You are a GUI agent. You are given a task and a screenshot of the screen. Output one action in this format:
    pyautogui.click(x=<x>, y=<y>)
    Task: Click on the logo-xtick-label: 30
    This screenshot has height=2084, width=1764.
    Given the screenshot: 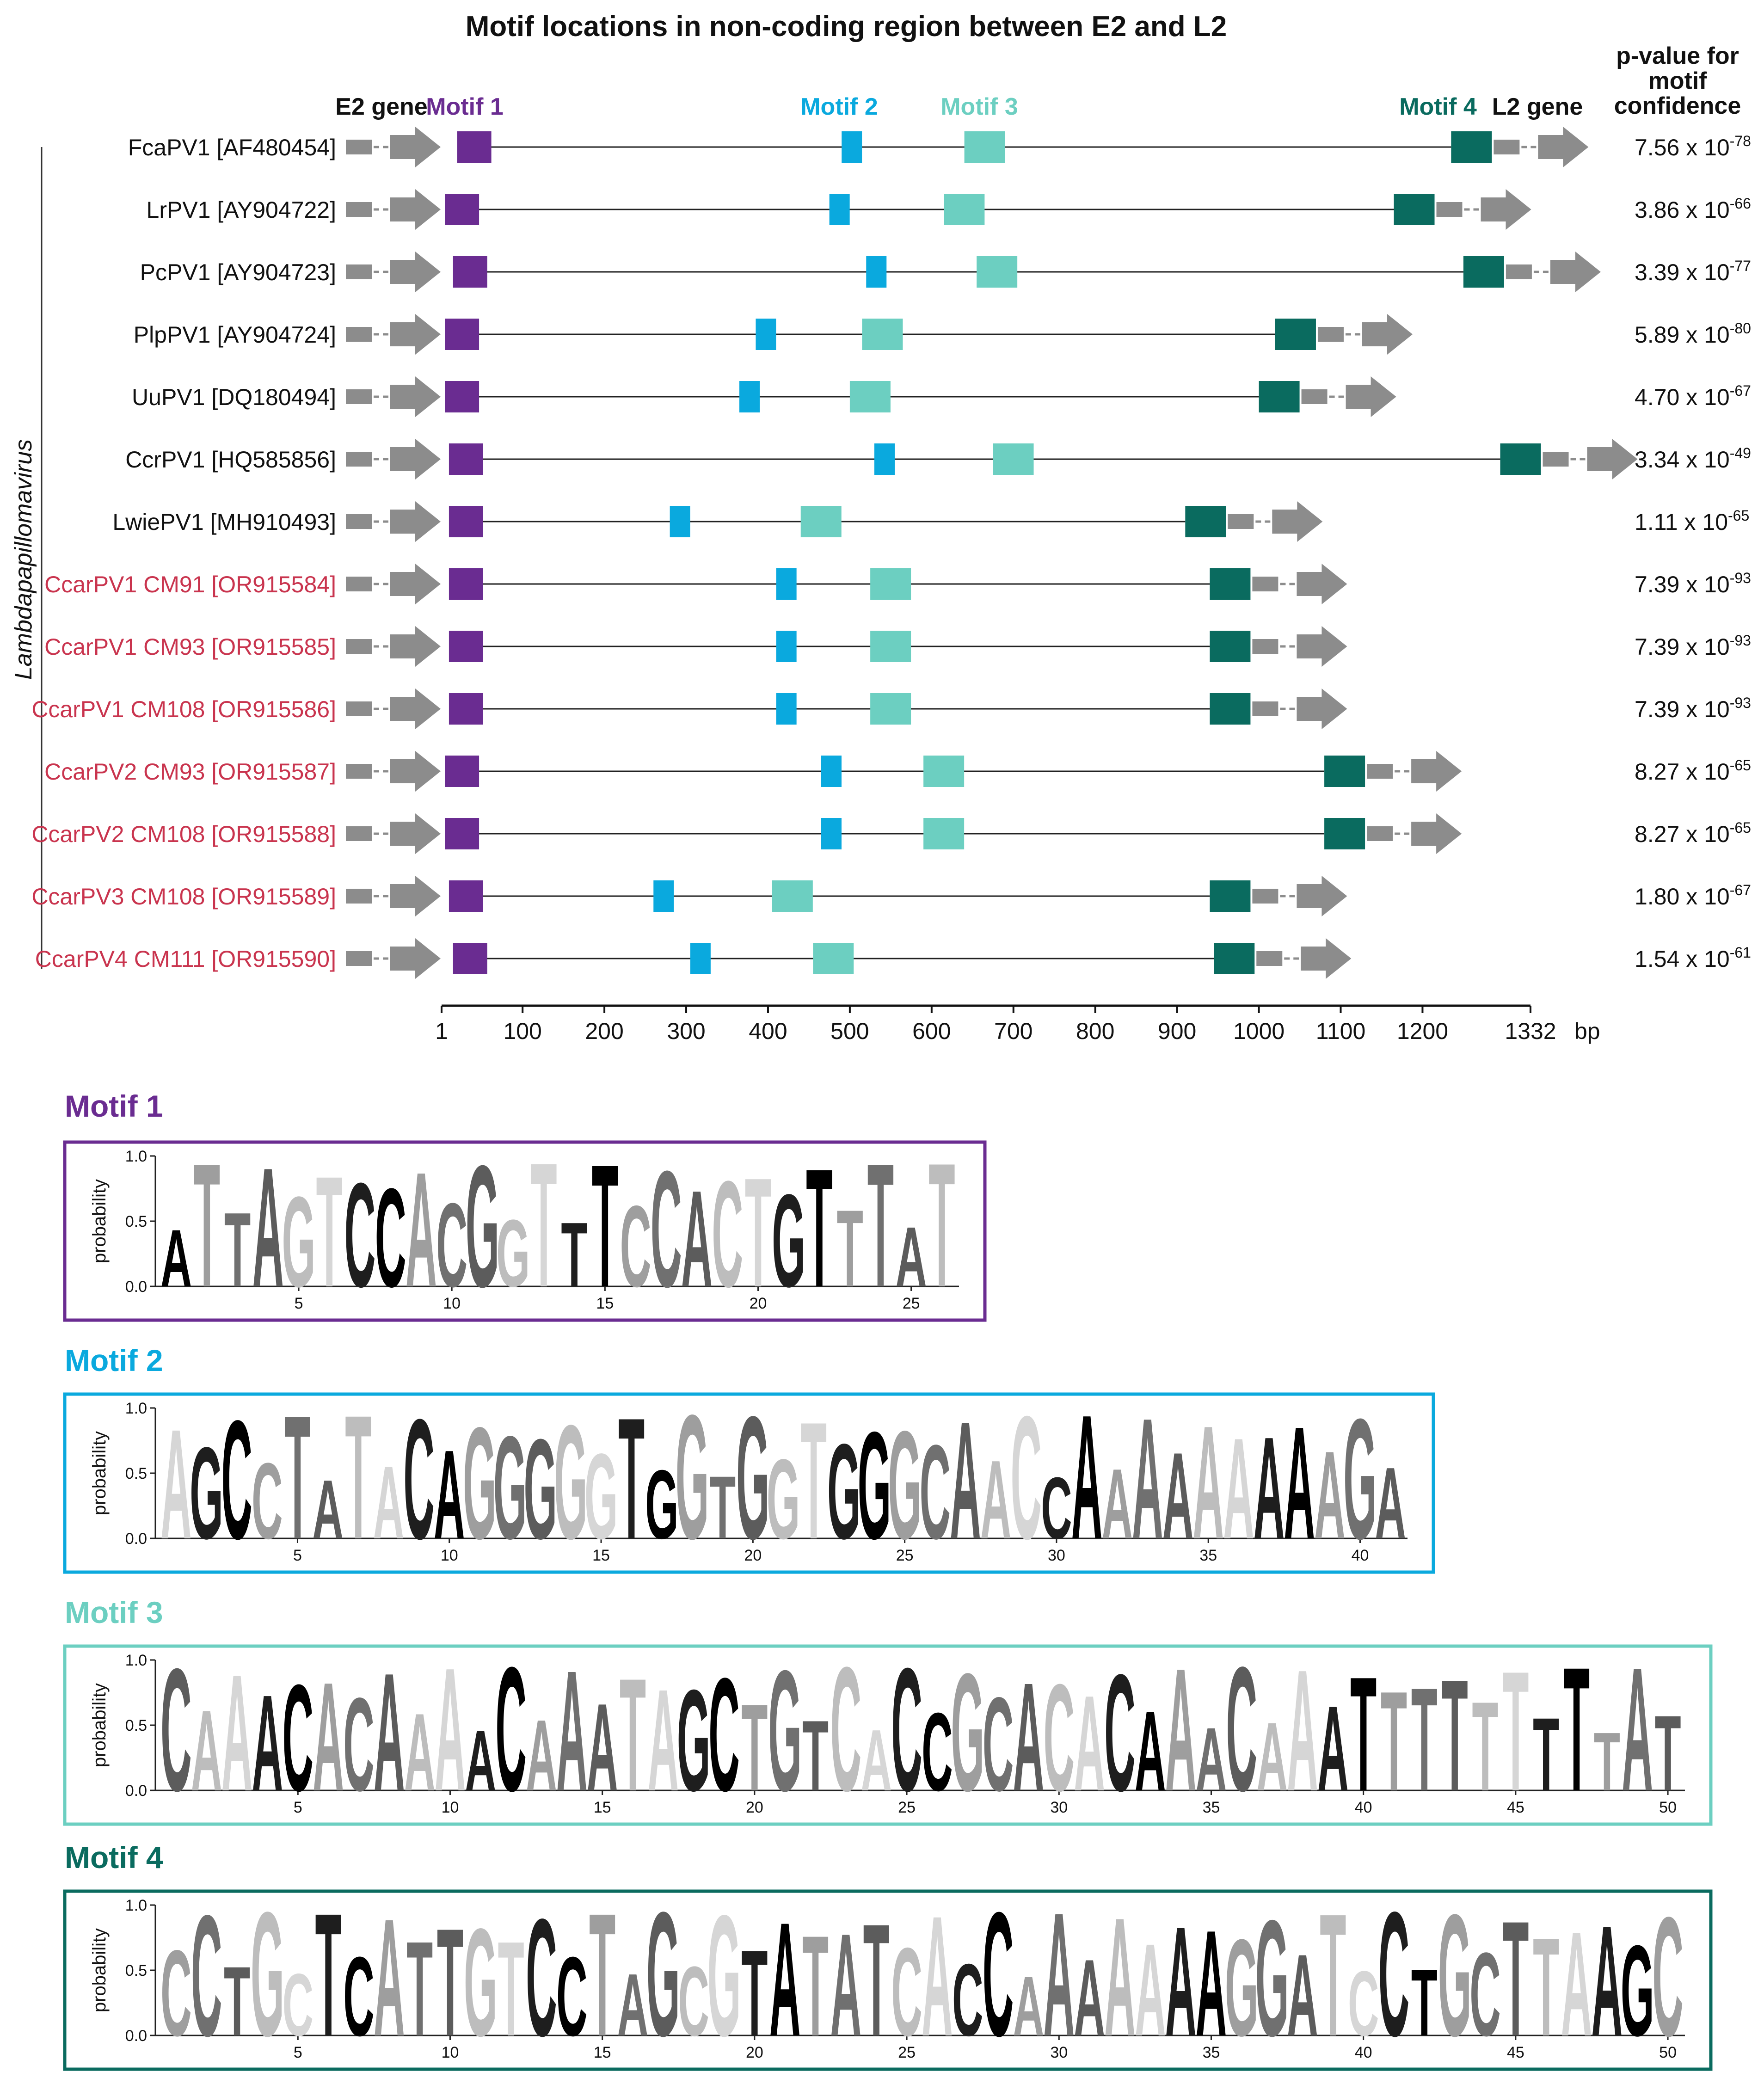 What is the action you would take?
    pyautogui.click(x=1059, y=1808)
    